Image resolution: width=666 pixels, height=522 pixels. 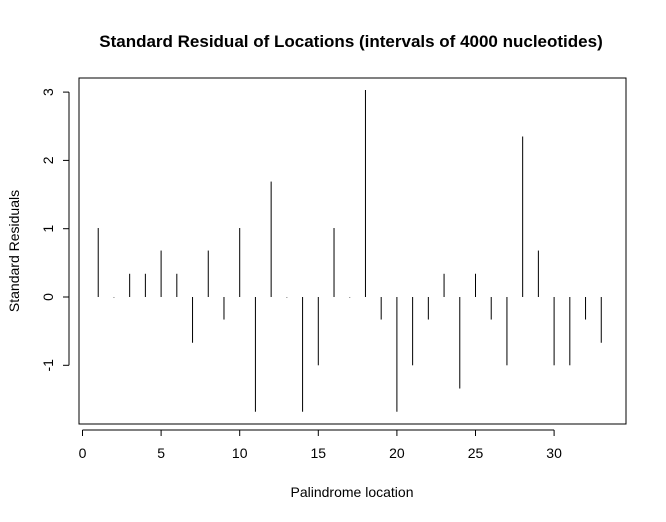 What do you see at coordinates (352, 492) in the screenshot?
I see `x-axis-label: Palindrome location` at bounding box center [352, 492].